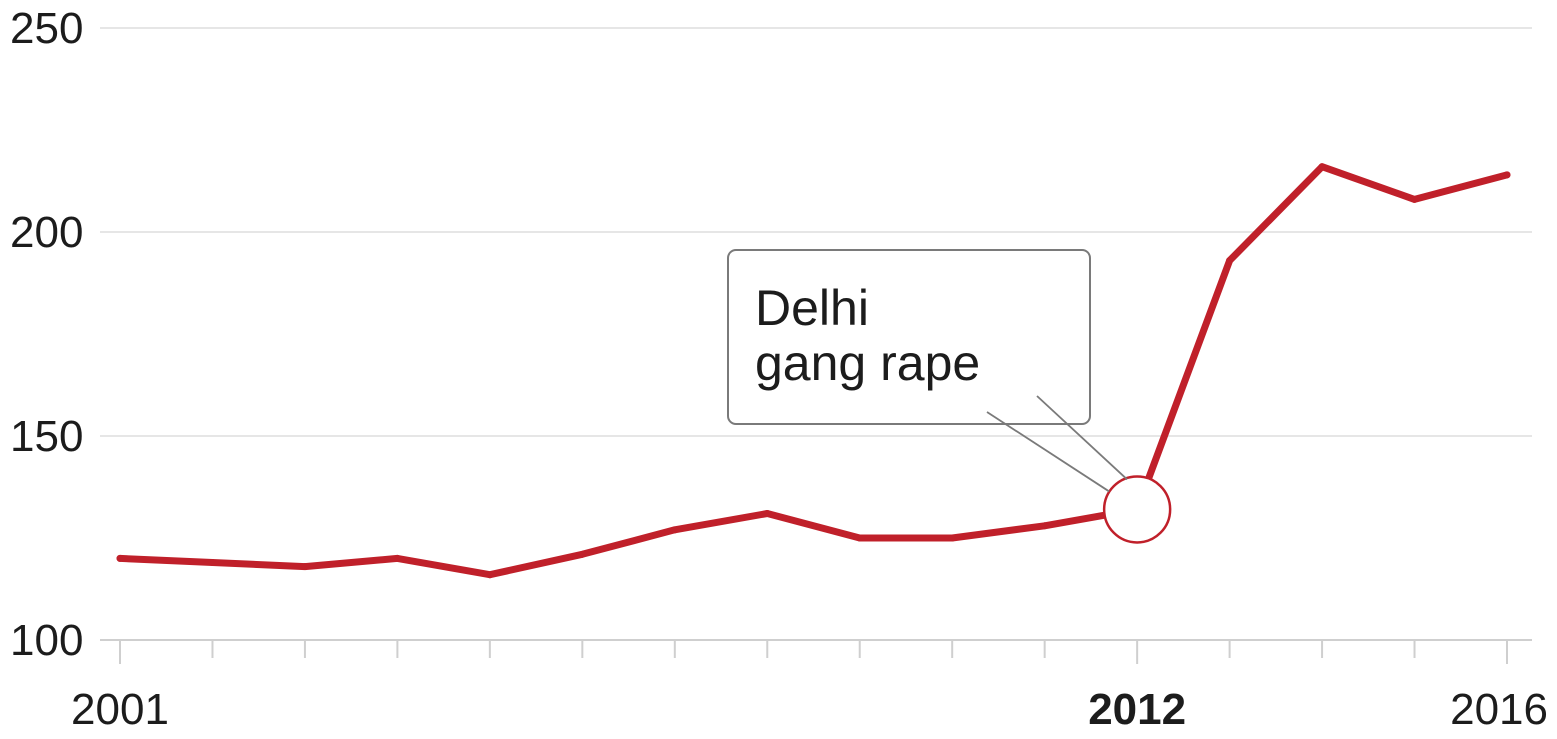 This screenshot has width=1557, height=739. Describe the element at coordinates (46, 28) in the screenshot. I see `y-tick-label: 250` at that location.